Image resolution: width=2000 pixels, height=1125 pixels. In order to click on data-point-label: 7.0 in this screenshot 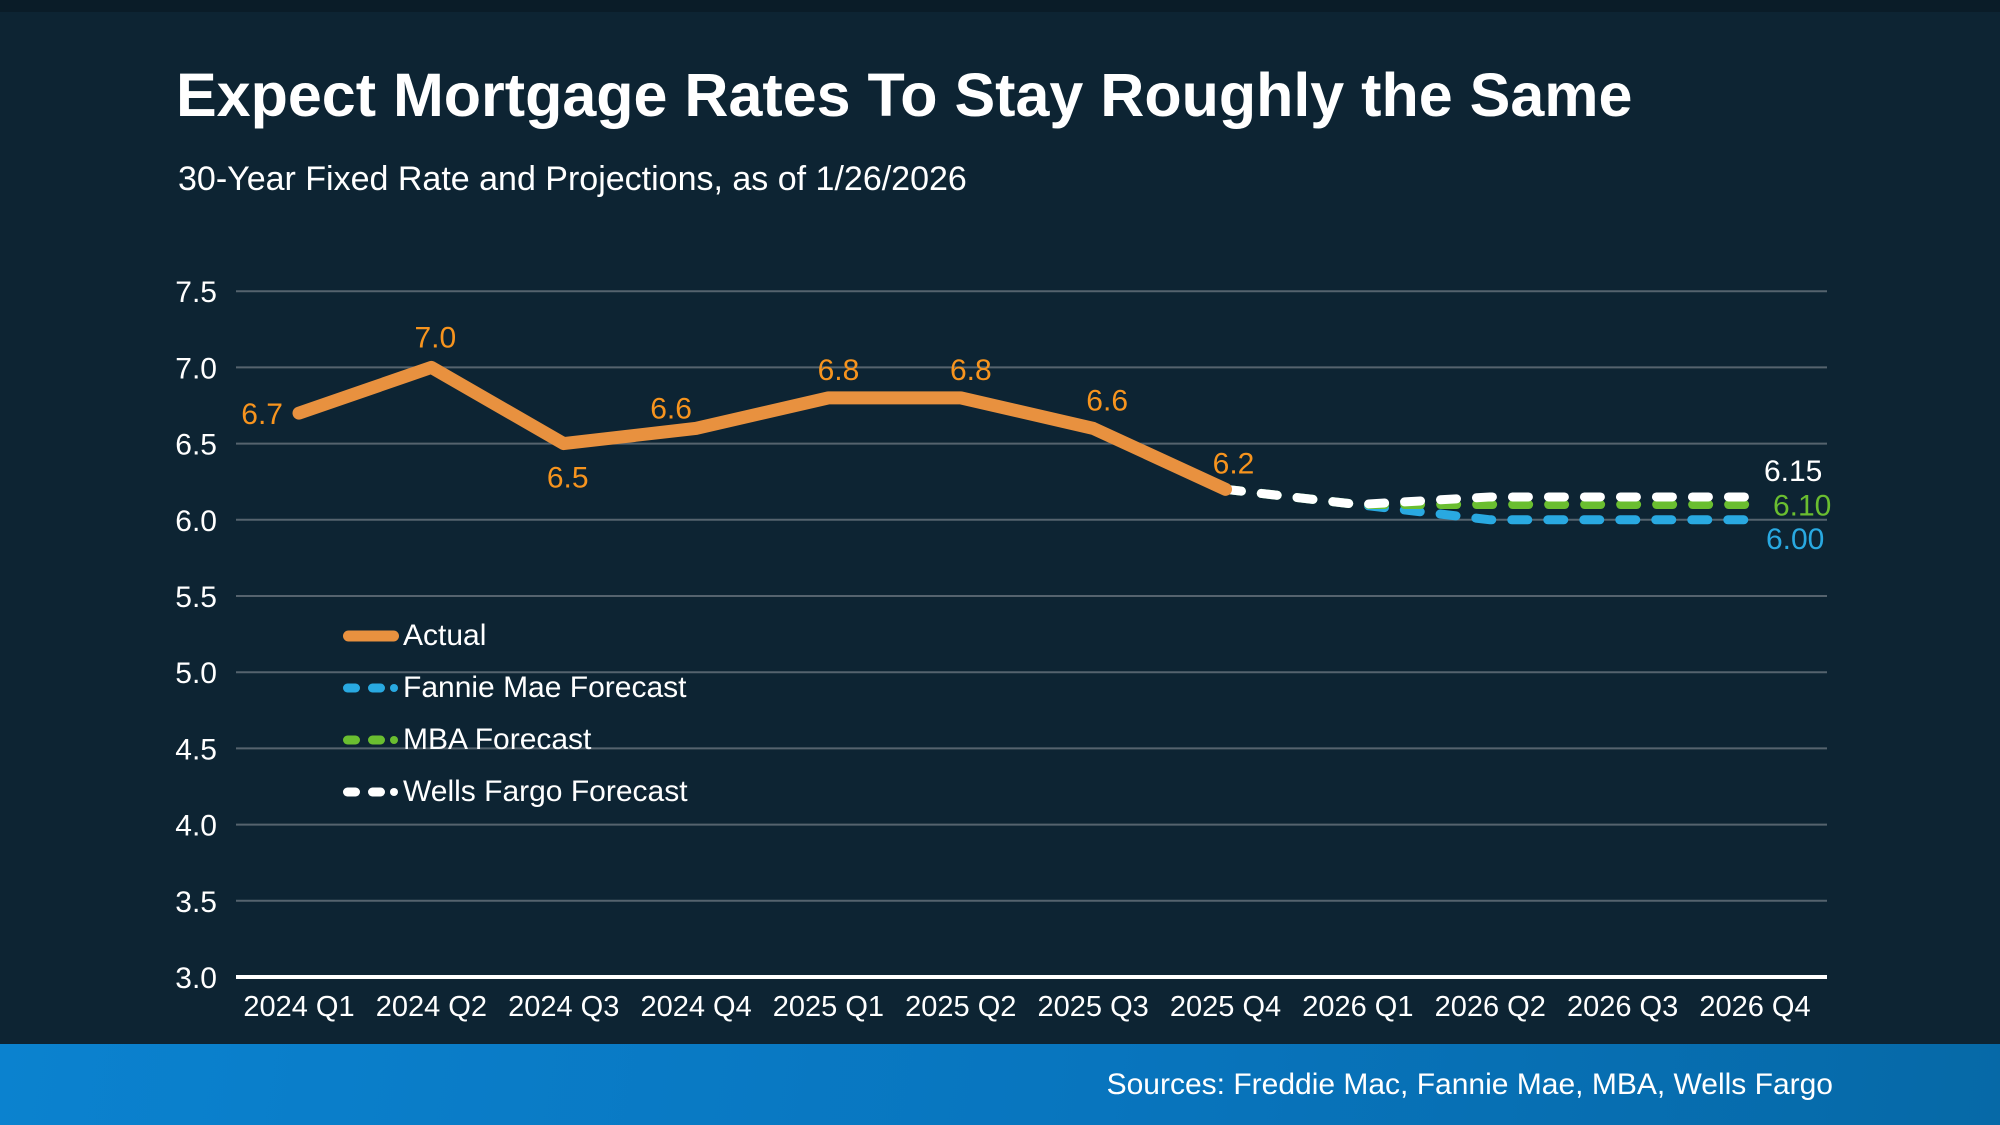, I will do `click(436, 337)`.